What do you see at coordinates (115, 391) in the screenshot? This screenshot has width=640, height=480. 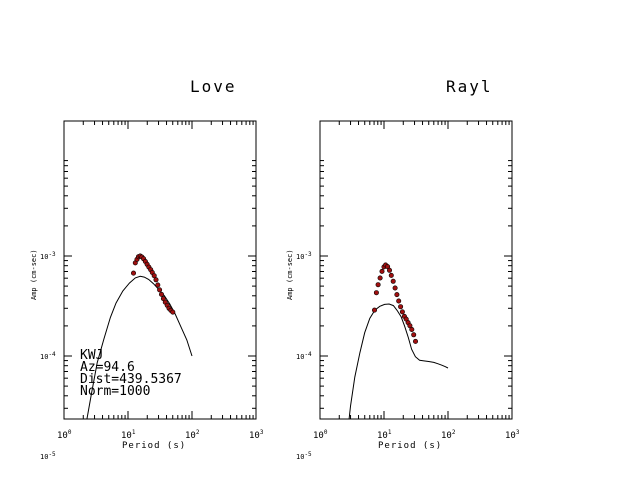 I see `station-info-line: Norm=1000` at bounding box center [115, 391].